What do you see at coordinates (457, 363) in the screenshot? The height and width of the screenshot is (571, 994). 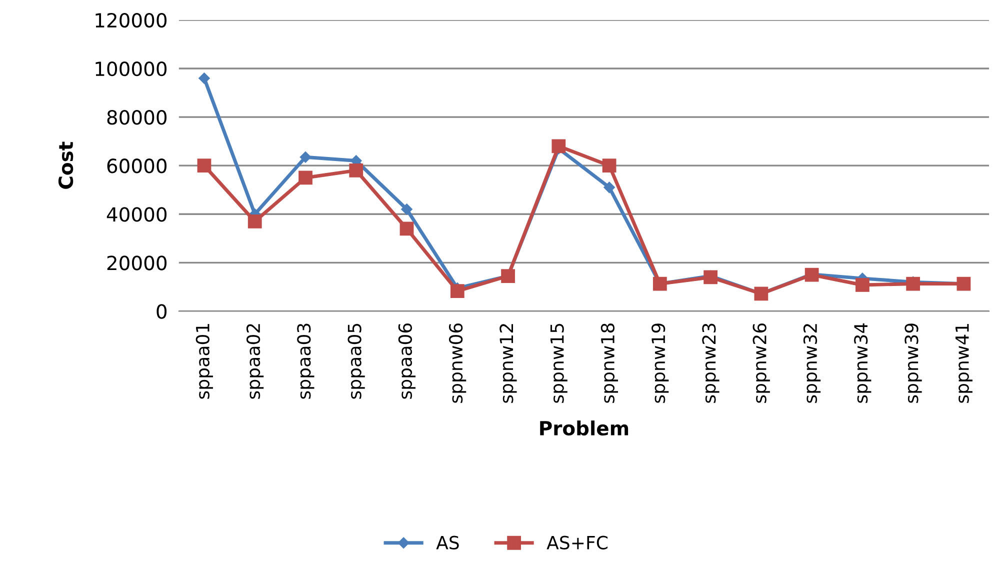 I see `x-tick-label: sppnw06` at bounding box center [457, 363].